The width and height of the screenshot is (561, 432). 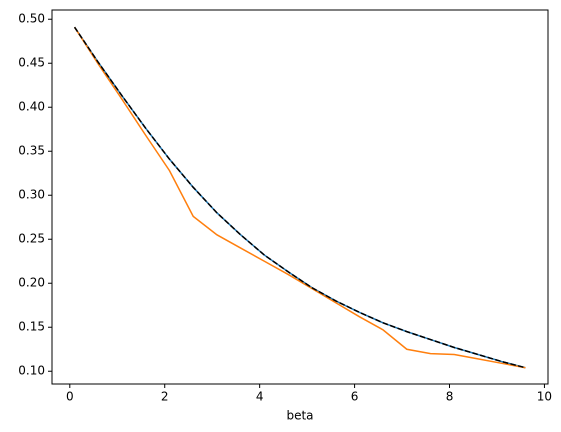 What do you see at coordinates (31, 19) in the screenshot?
I see `y-tick-label: 0.50` at bounding box center [31, 19].